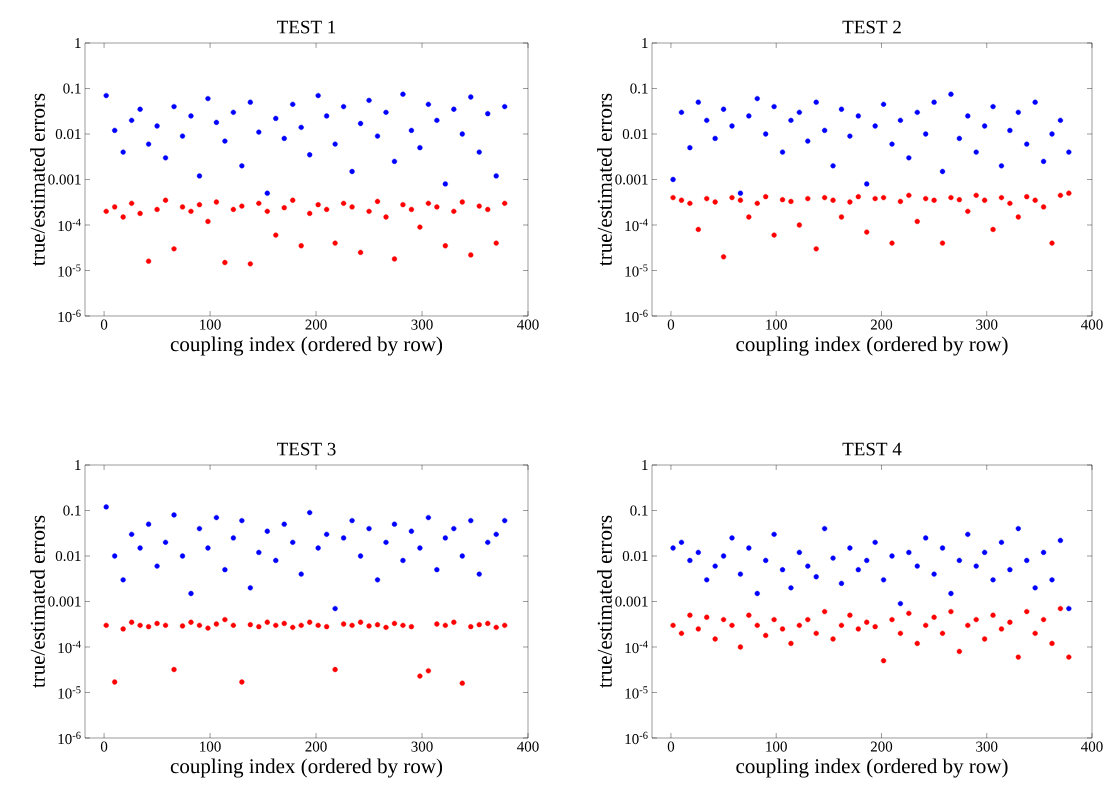  What do you see at coordinates (872, 768) in the screenshot?
I see `x-axis-title: coupling index (ordered by row)` at bounding box center [872, 768].